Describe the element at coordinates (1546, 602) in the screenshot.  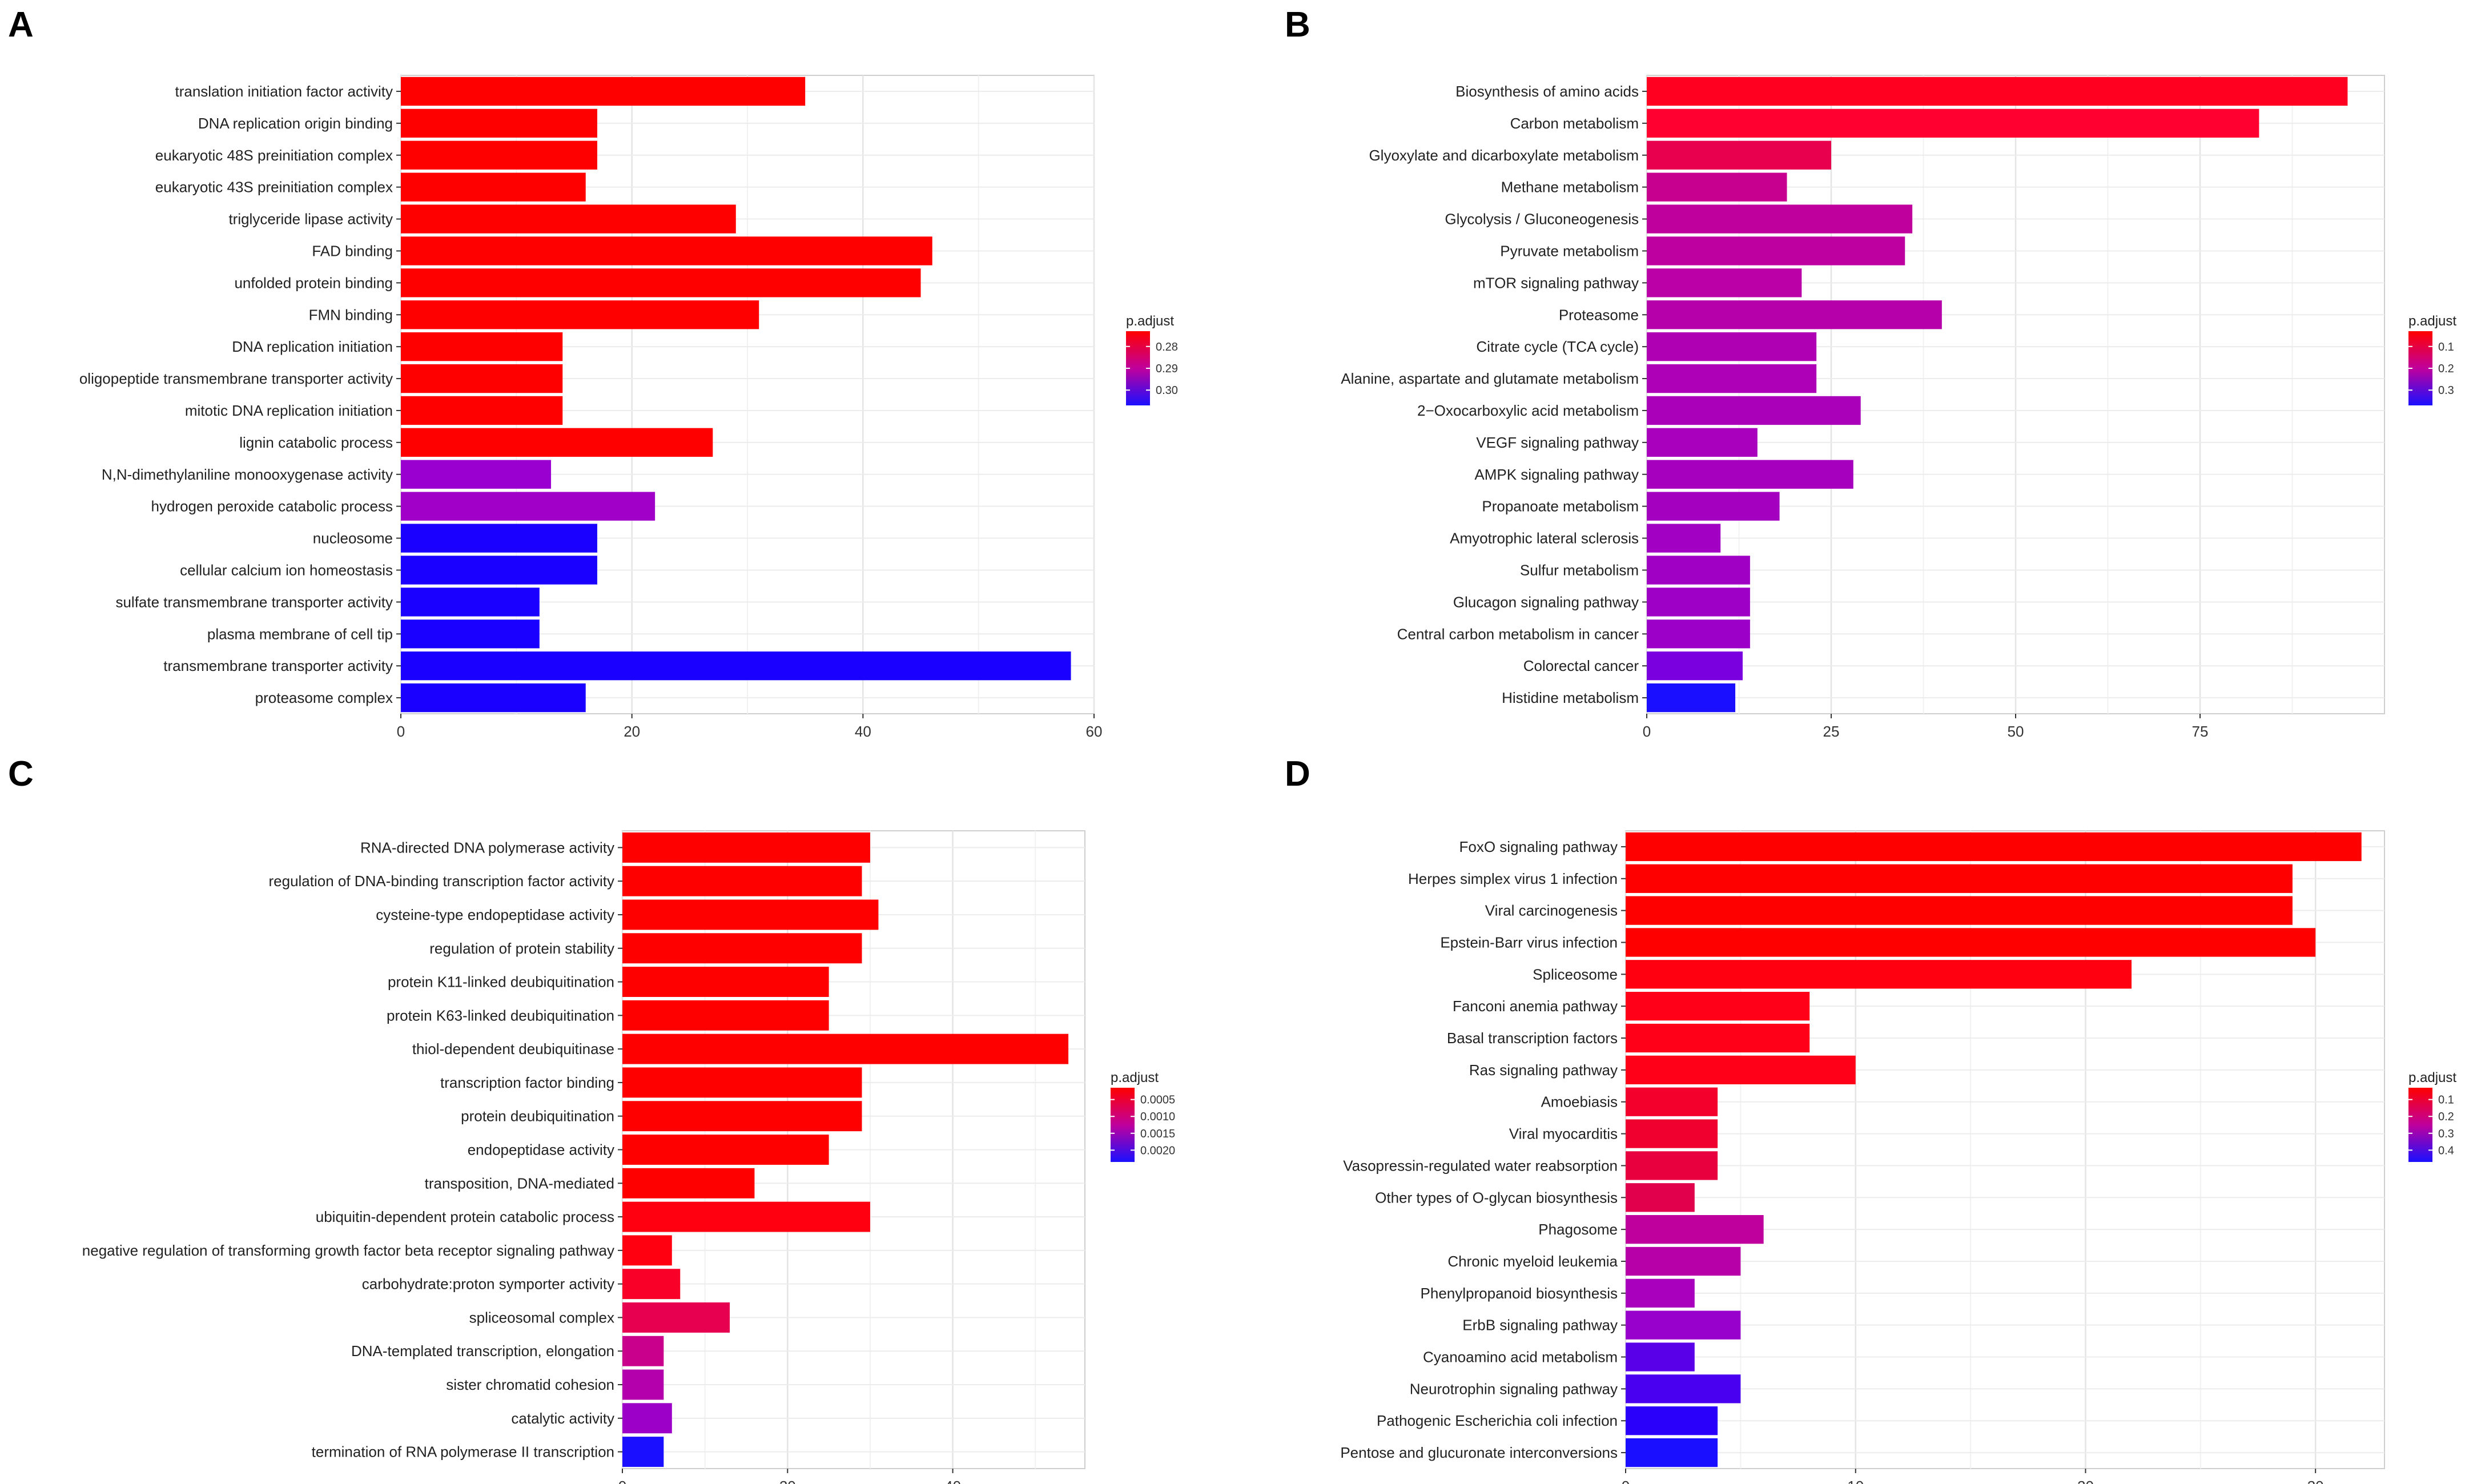
I see `y-tick-label: Glucagon signaling pathway` at that location.